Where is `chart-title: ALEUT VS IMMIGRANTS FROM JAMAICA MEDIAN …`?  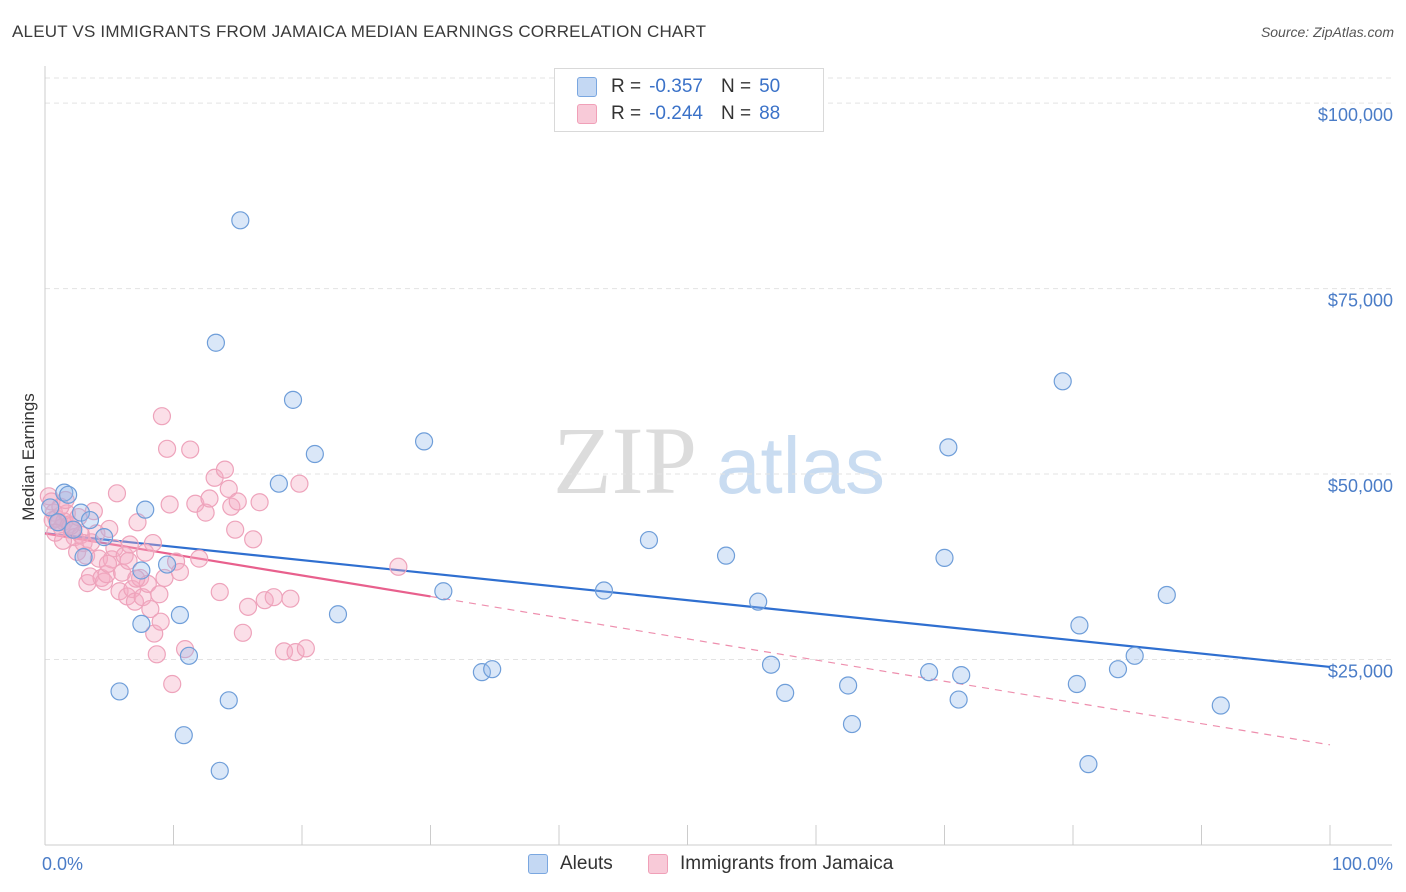
chart-title: ALEUT VS IMMIGRANTS FROM JAMAICA MEDIAN … is located at coordinates (359, 31).